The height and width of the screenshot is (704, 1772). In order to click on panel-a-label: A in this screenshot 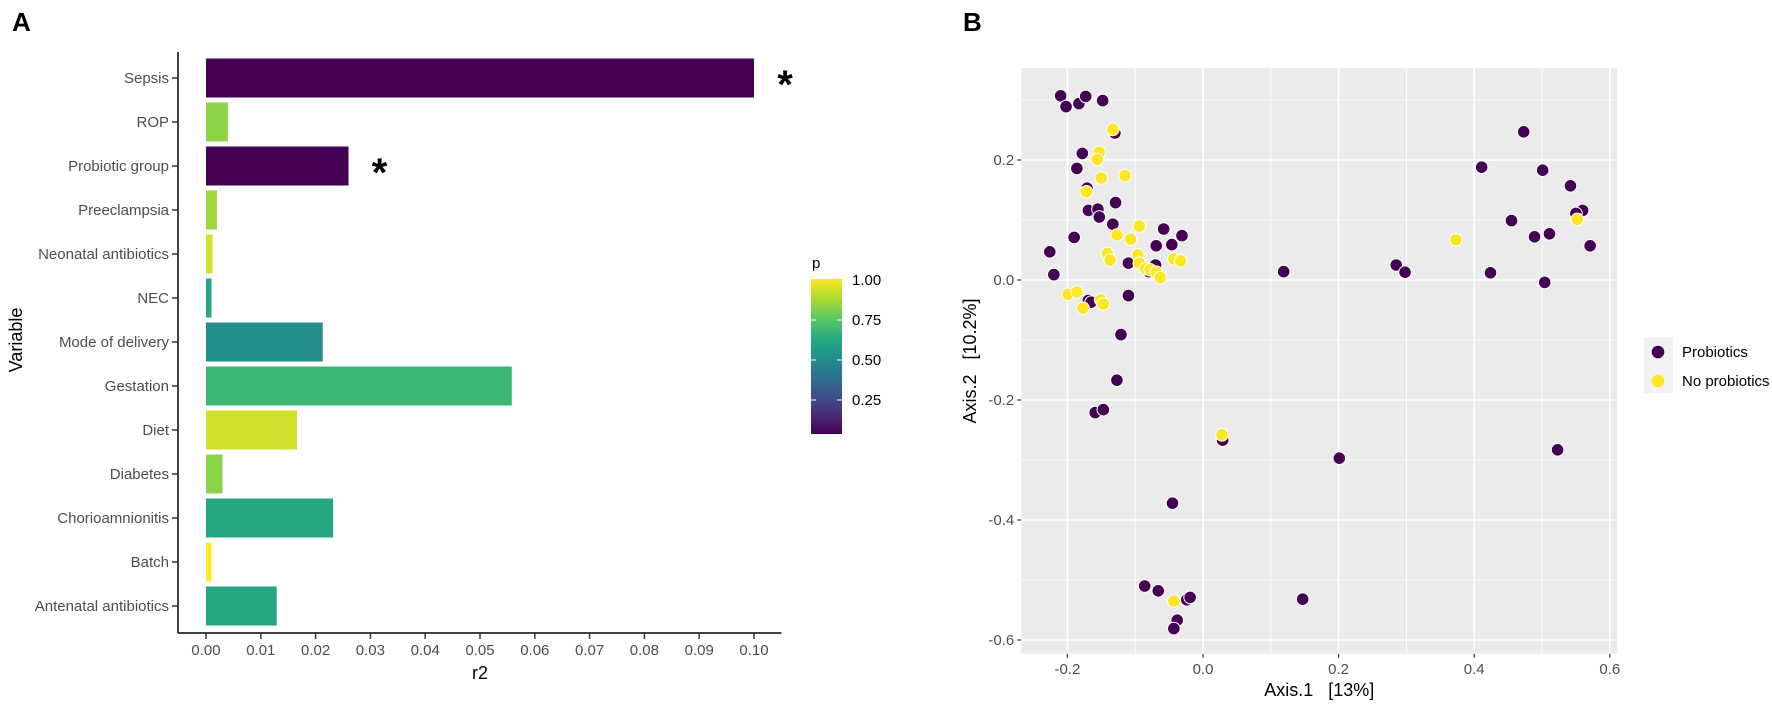, I will do `click(21, 22)`.